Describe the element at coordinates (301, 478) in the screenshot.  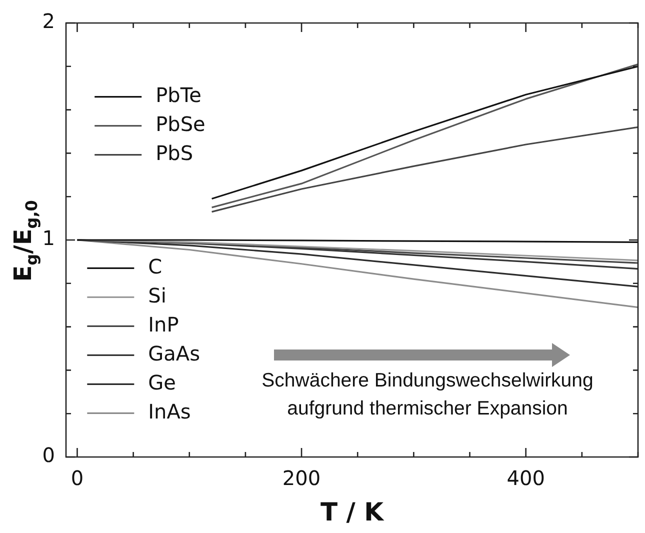
I see `x-tick-label: 200` at that location.